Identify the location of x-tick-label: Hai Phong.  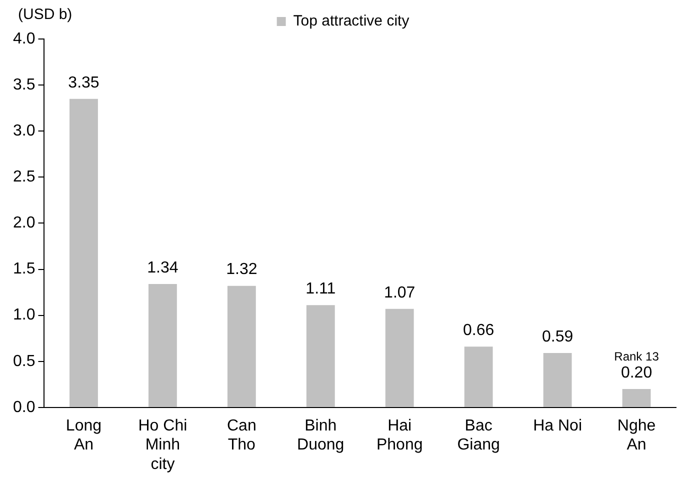
(399, 435).